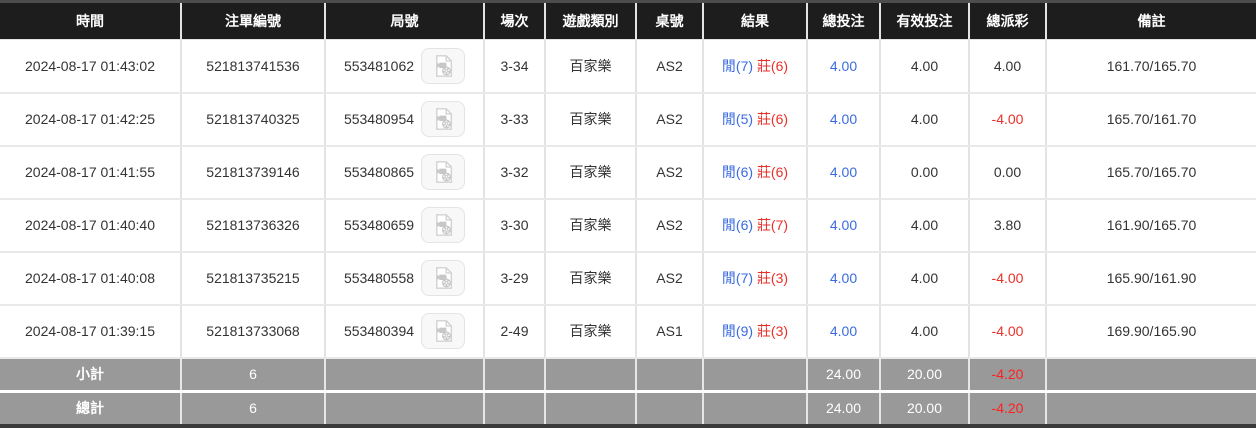  Describe the element at coordinates (1008, 225) in the screenshot. I see `cell-payout: 3.80` at that location.